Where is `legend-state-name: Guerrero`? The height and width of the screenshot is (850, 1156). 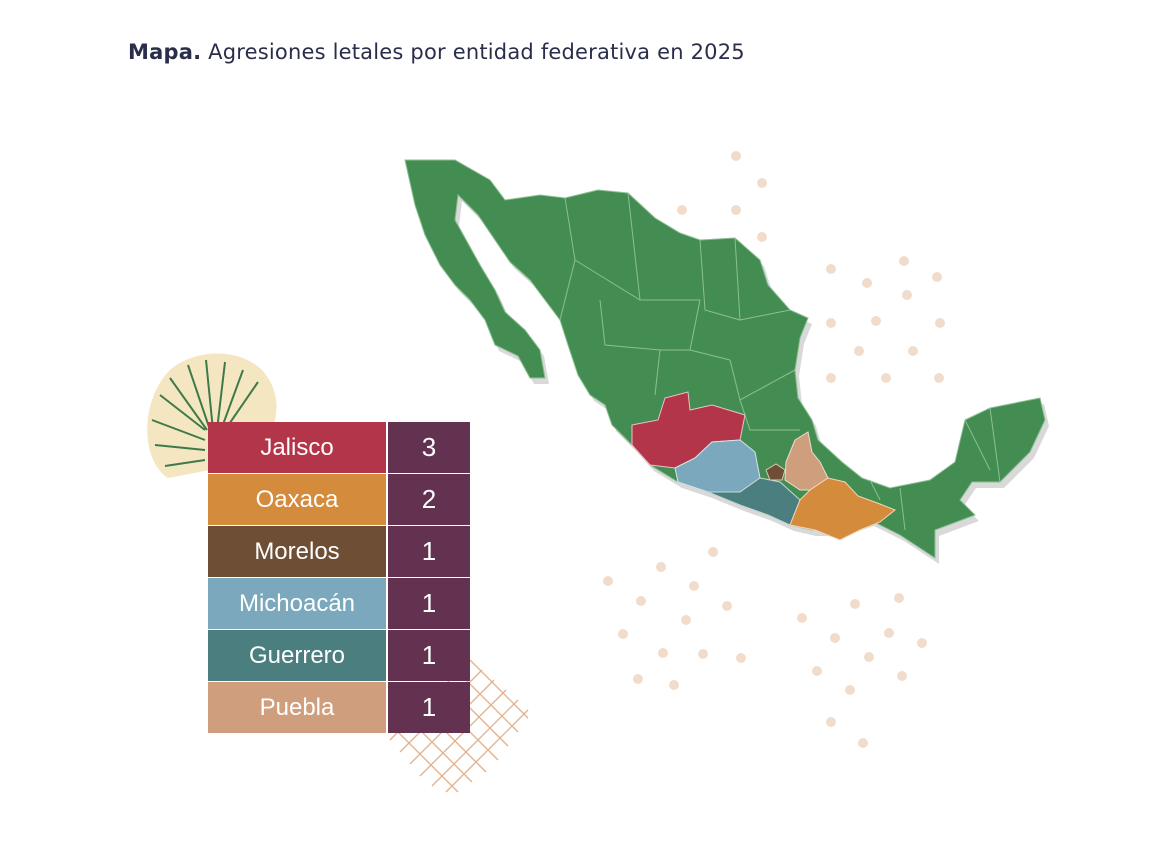
legend-state-name: Guerrero is located at coordinates (297, 655).